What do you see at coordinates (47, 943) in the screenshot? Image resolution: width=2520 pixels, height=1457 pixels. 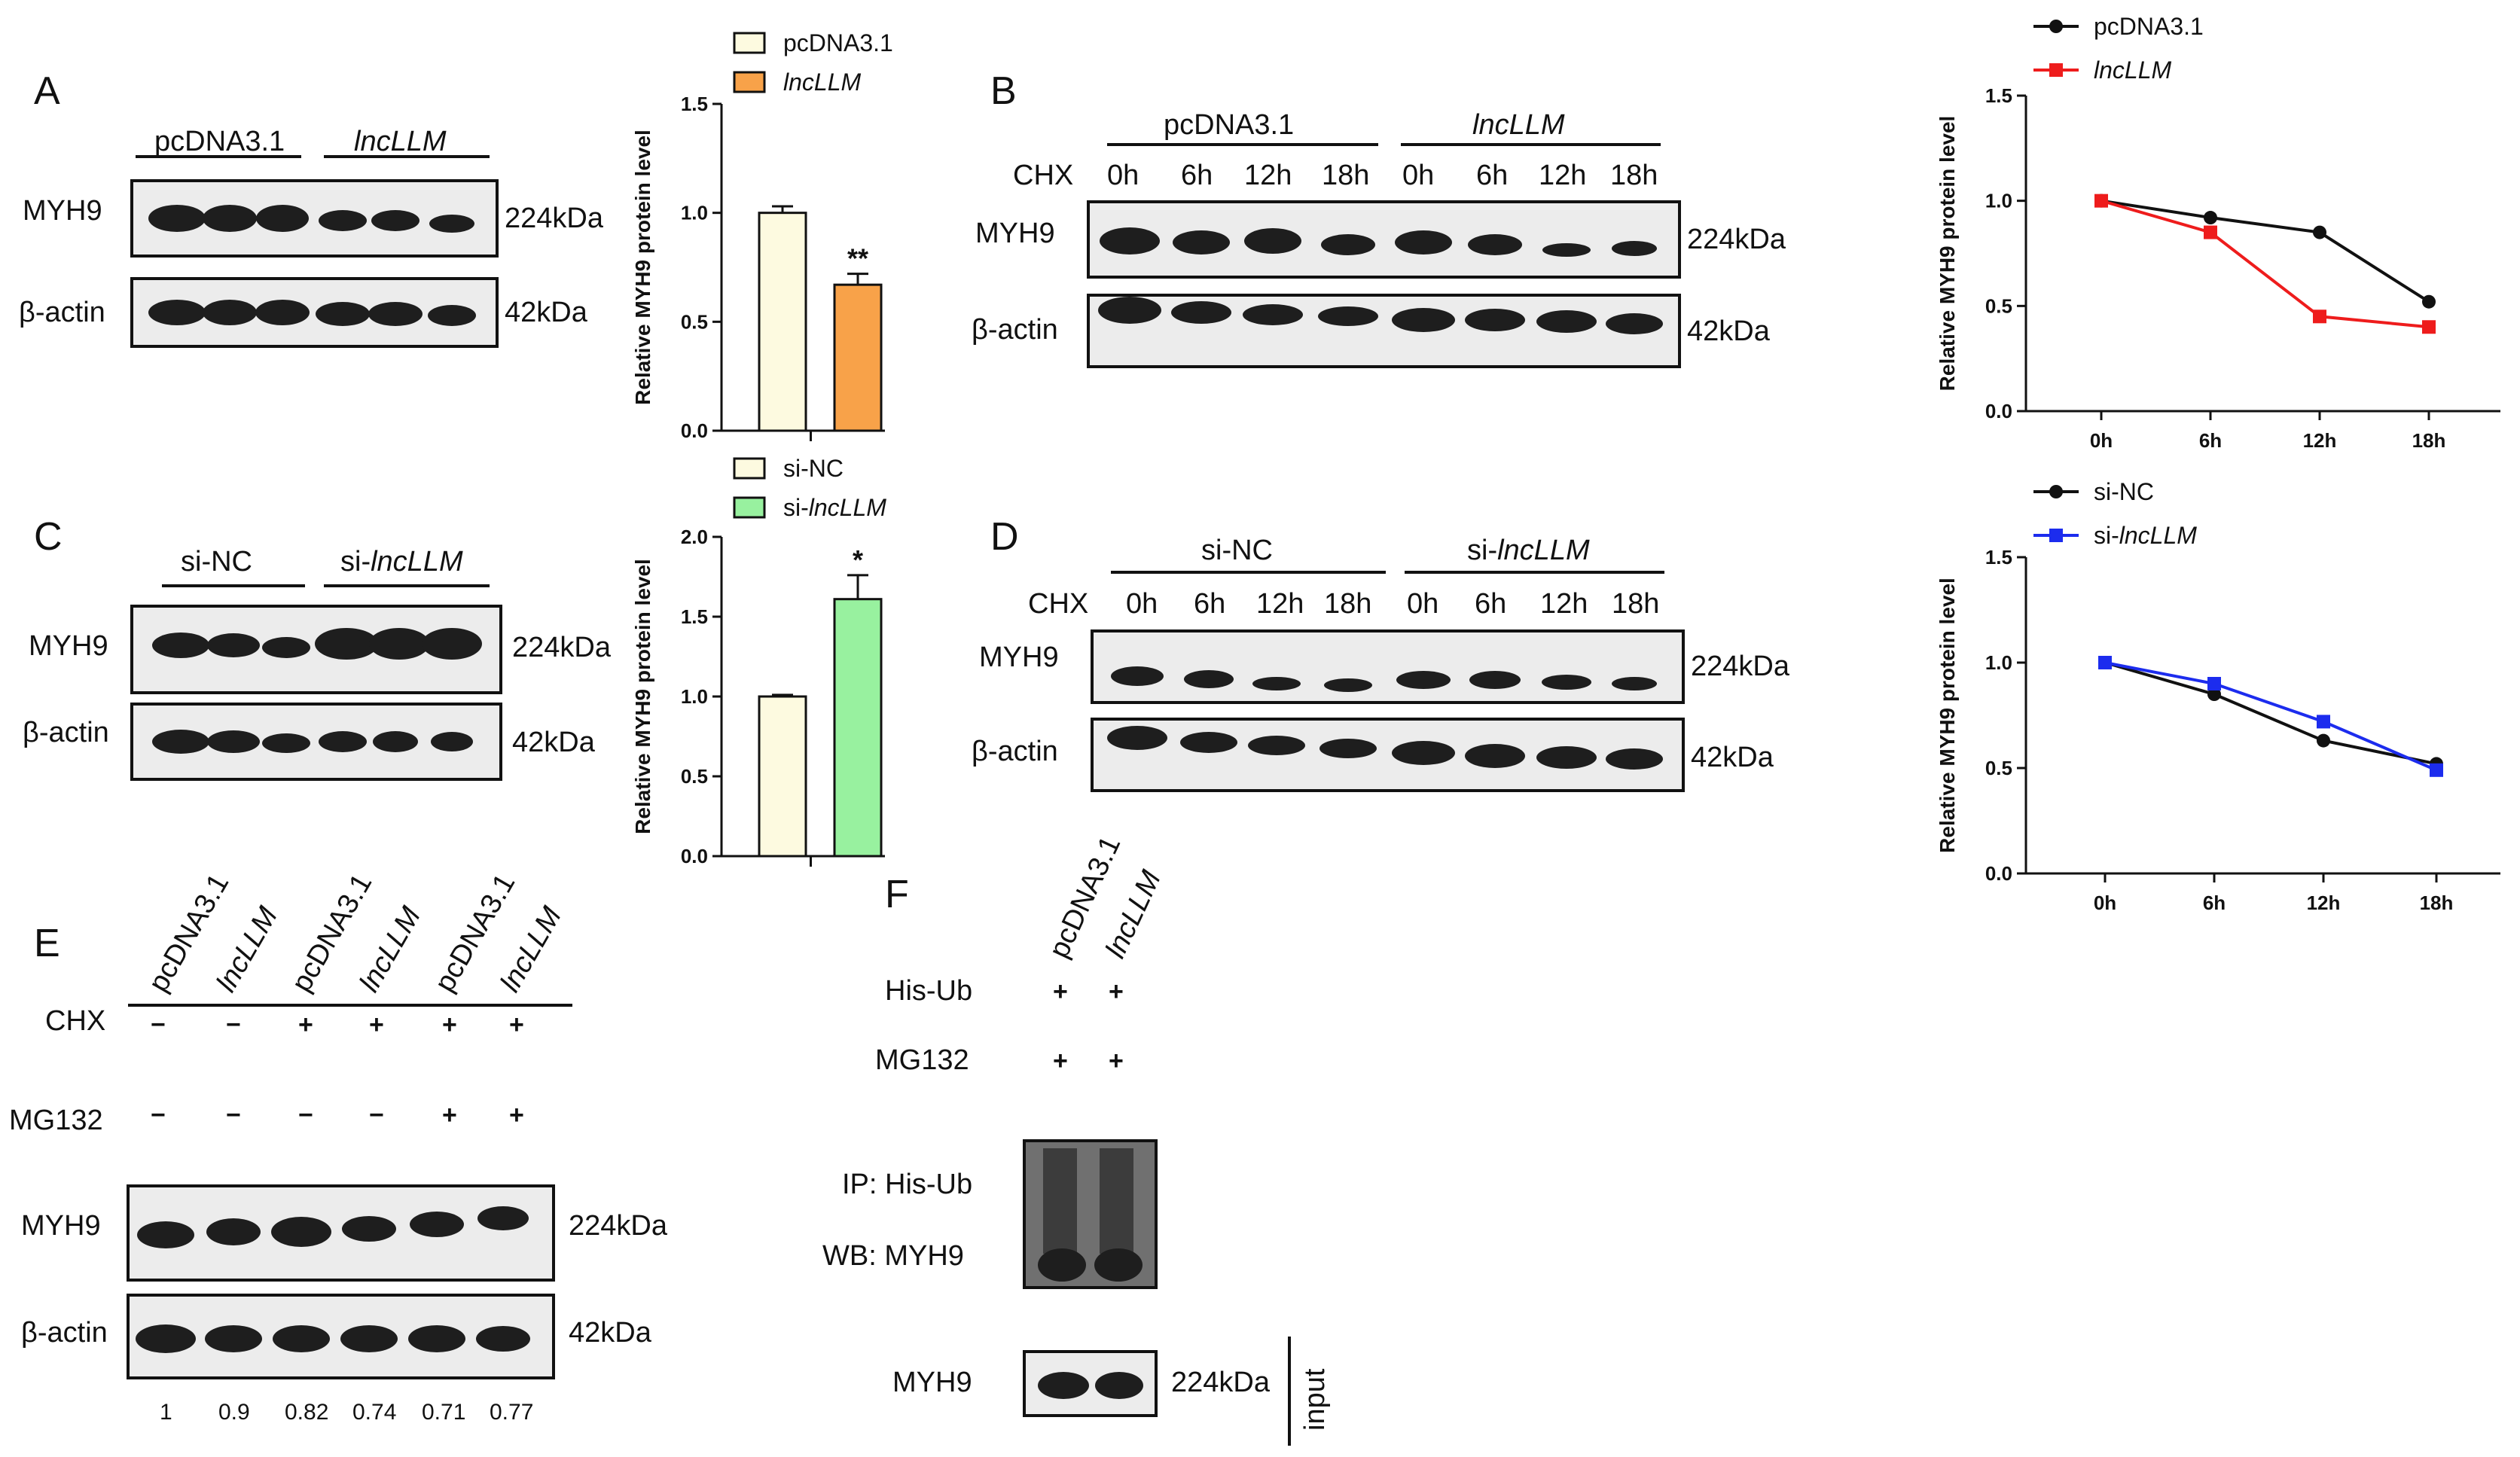 I see `panel-label-e: E` at bounding box center [47, 943].